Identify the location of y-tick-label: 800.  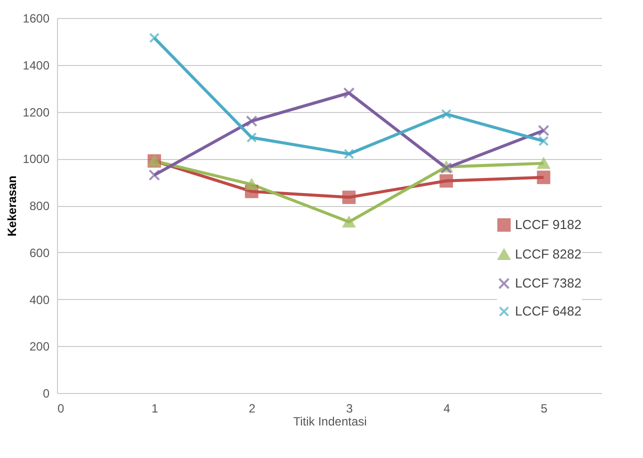
(39, 206).